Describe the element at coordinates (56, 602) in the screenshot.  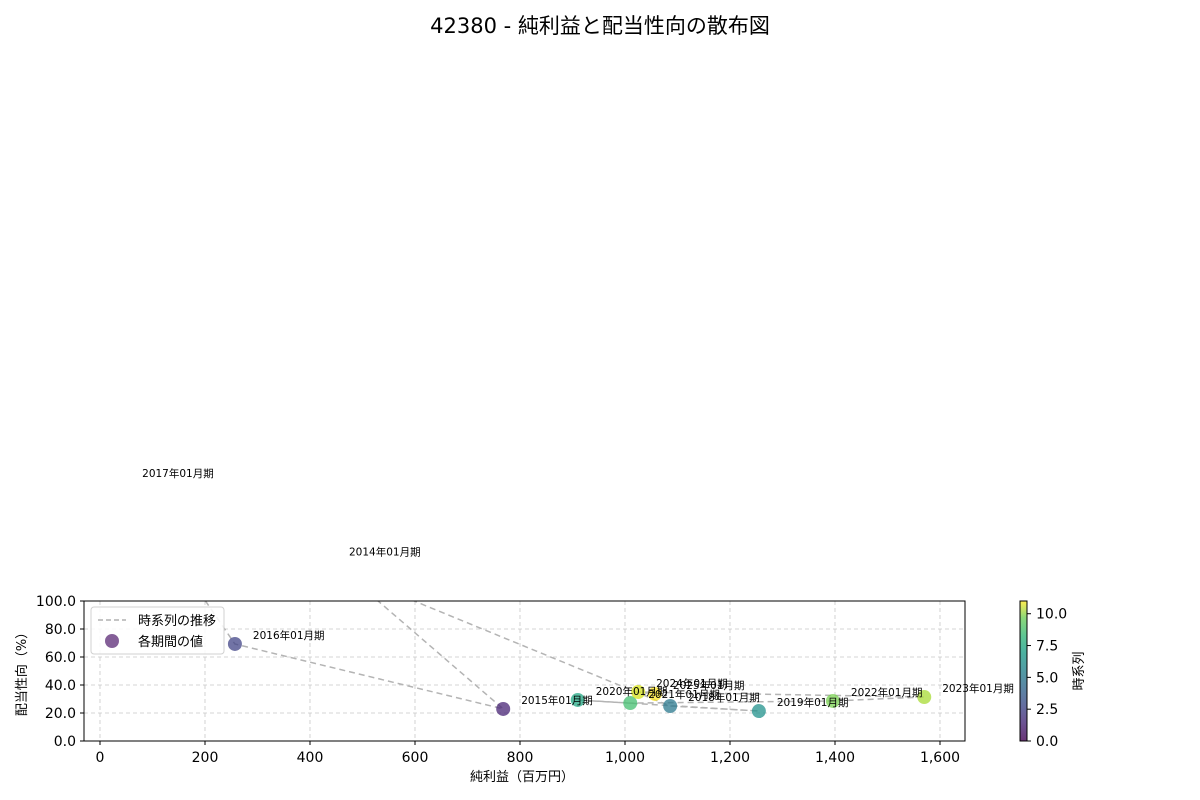
I see `y-tick-label: 100.0` at that location.